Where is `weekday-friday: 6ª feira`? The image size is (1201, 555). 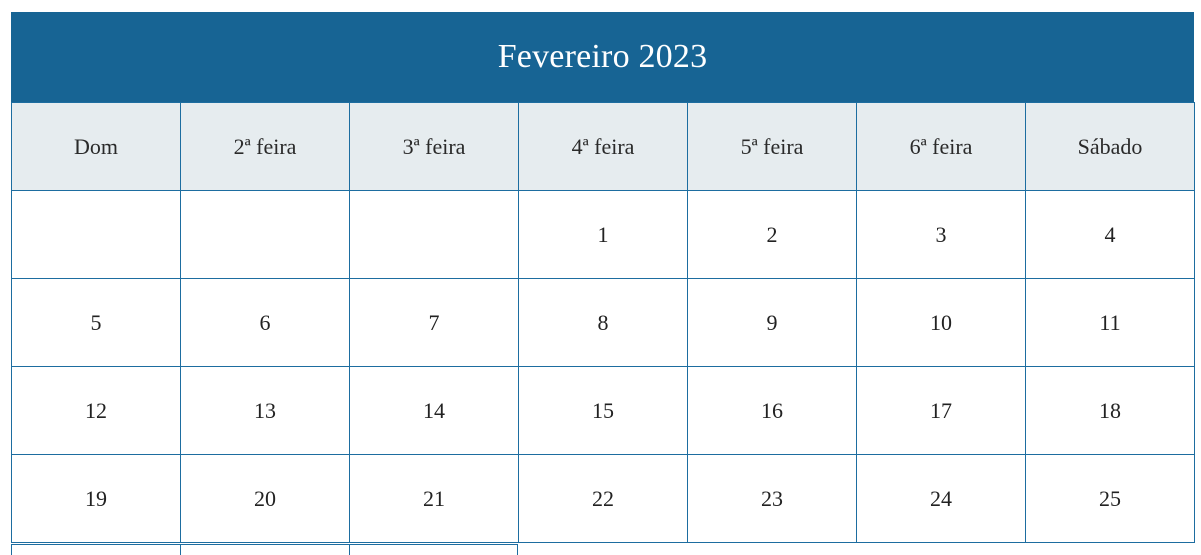
weekday-friday: 6ª feira is located at coordinates (941, 146).